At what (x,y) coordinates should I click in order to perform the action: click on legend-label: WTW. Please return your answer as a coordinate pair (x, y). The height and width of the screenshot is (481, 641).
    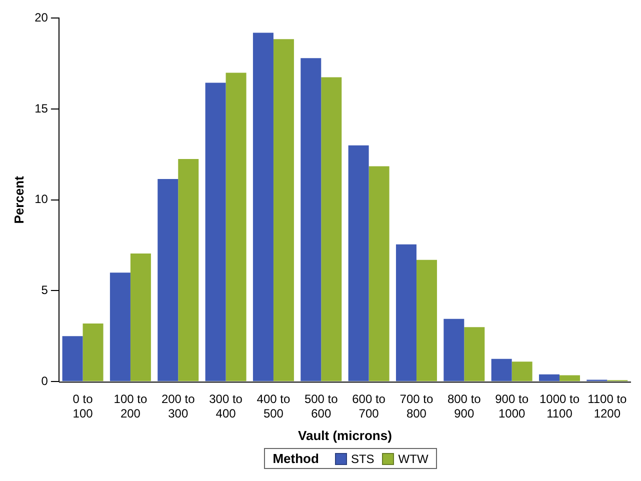
    Looking at the image, I should click on (412, 459).